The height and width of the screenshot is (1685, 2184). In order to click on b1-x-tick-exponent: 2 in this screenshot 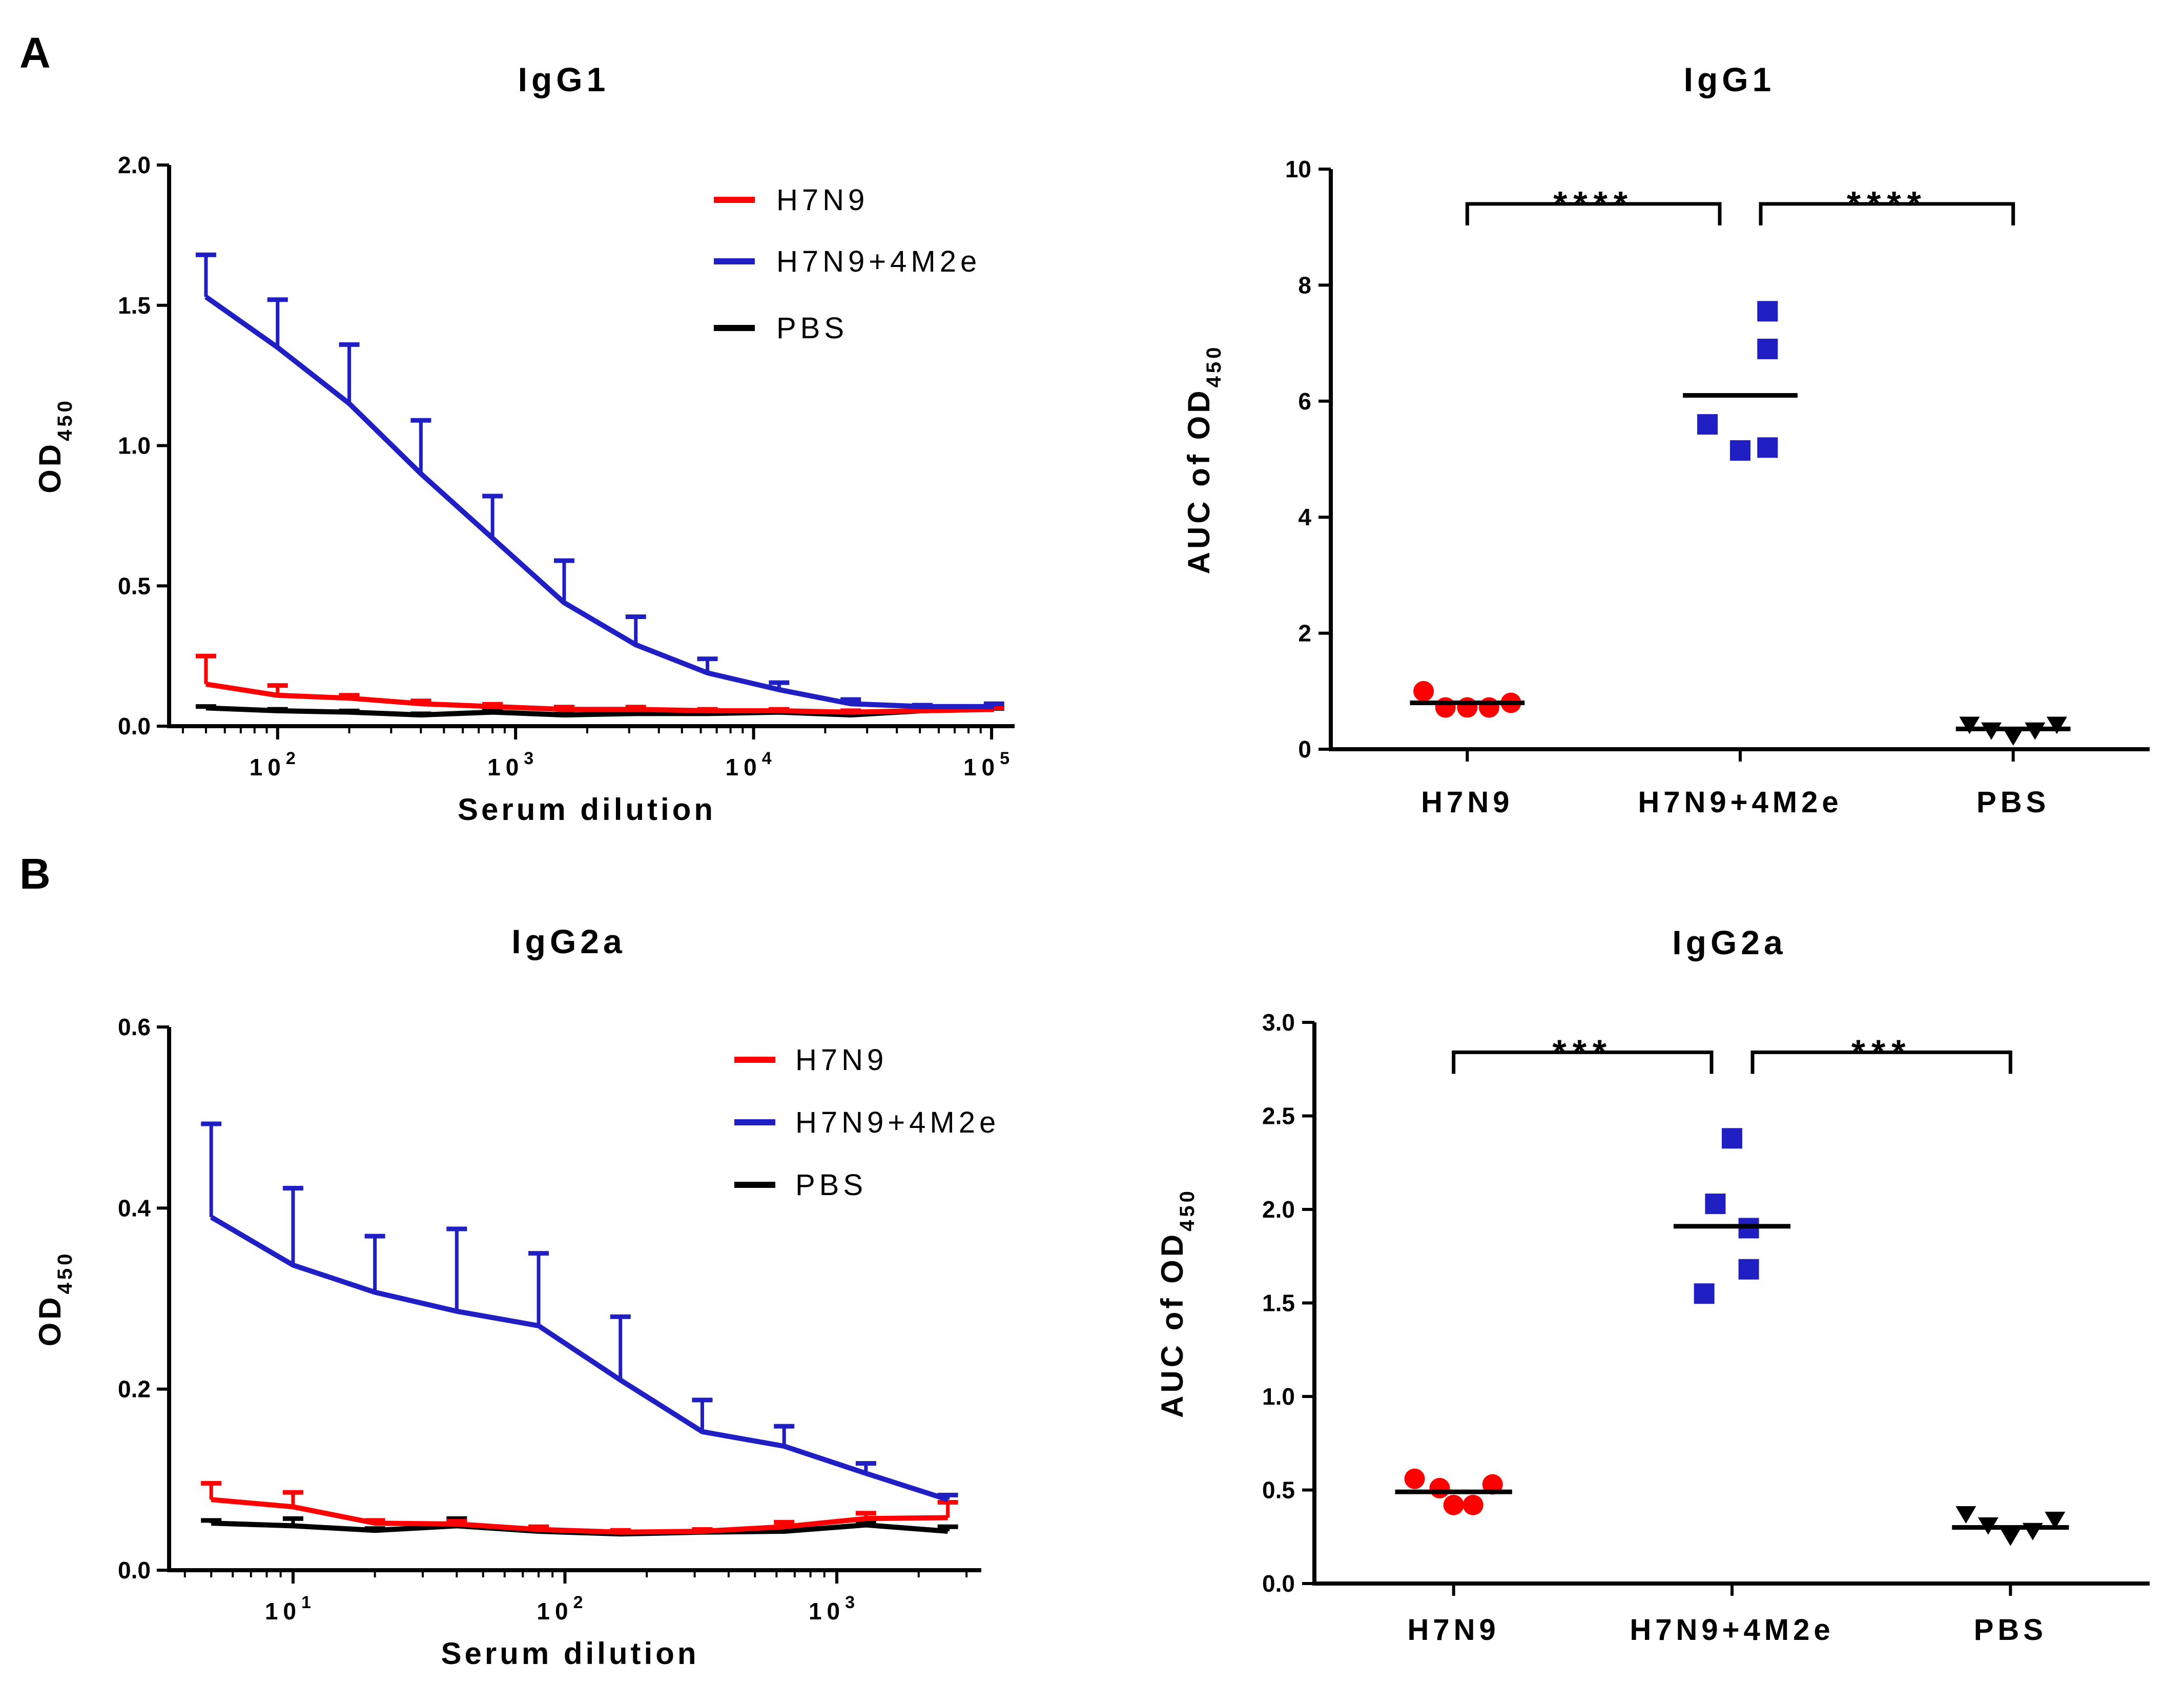, I will do `click(578, 1602)`.